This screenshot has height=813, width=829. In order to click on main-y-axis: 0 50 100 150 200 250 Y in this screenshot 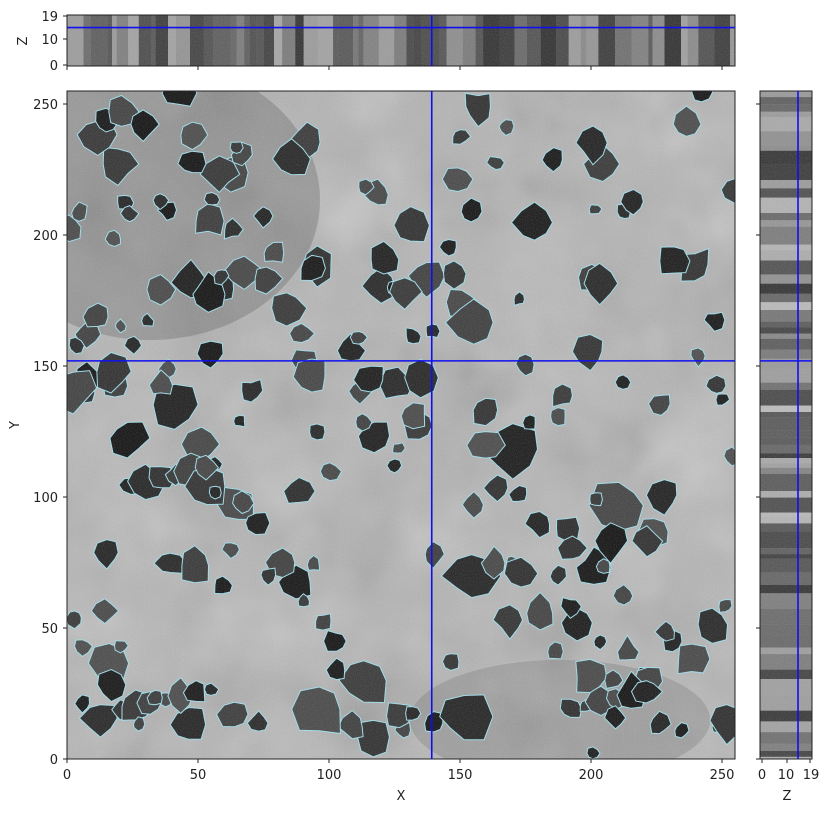, I will do `click(37, 433)`.